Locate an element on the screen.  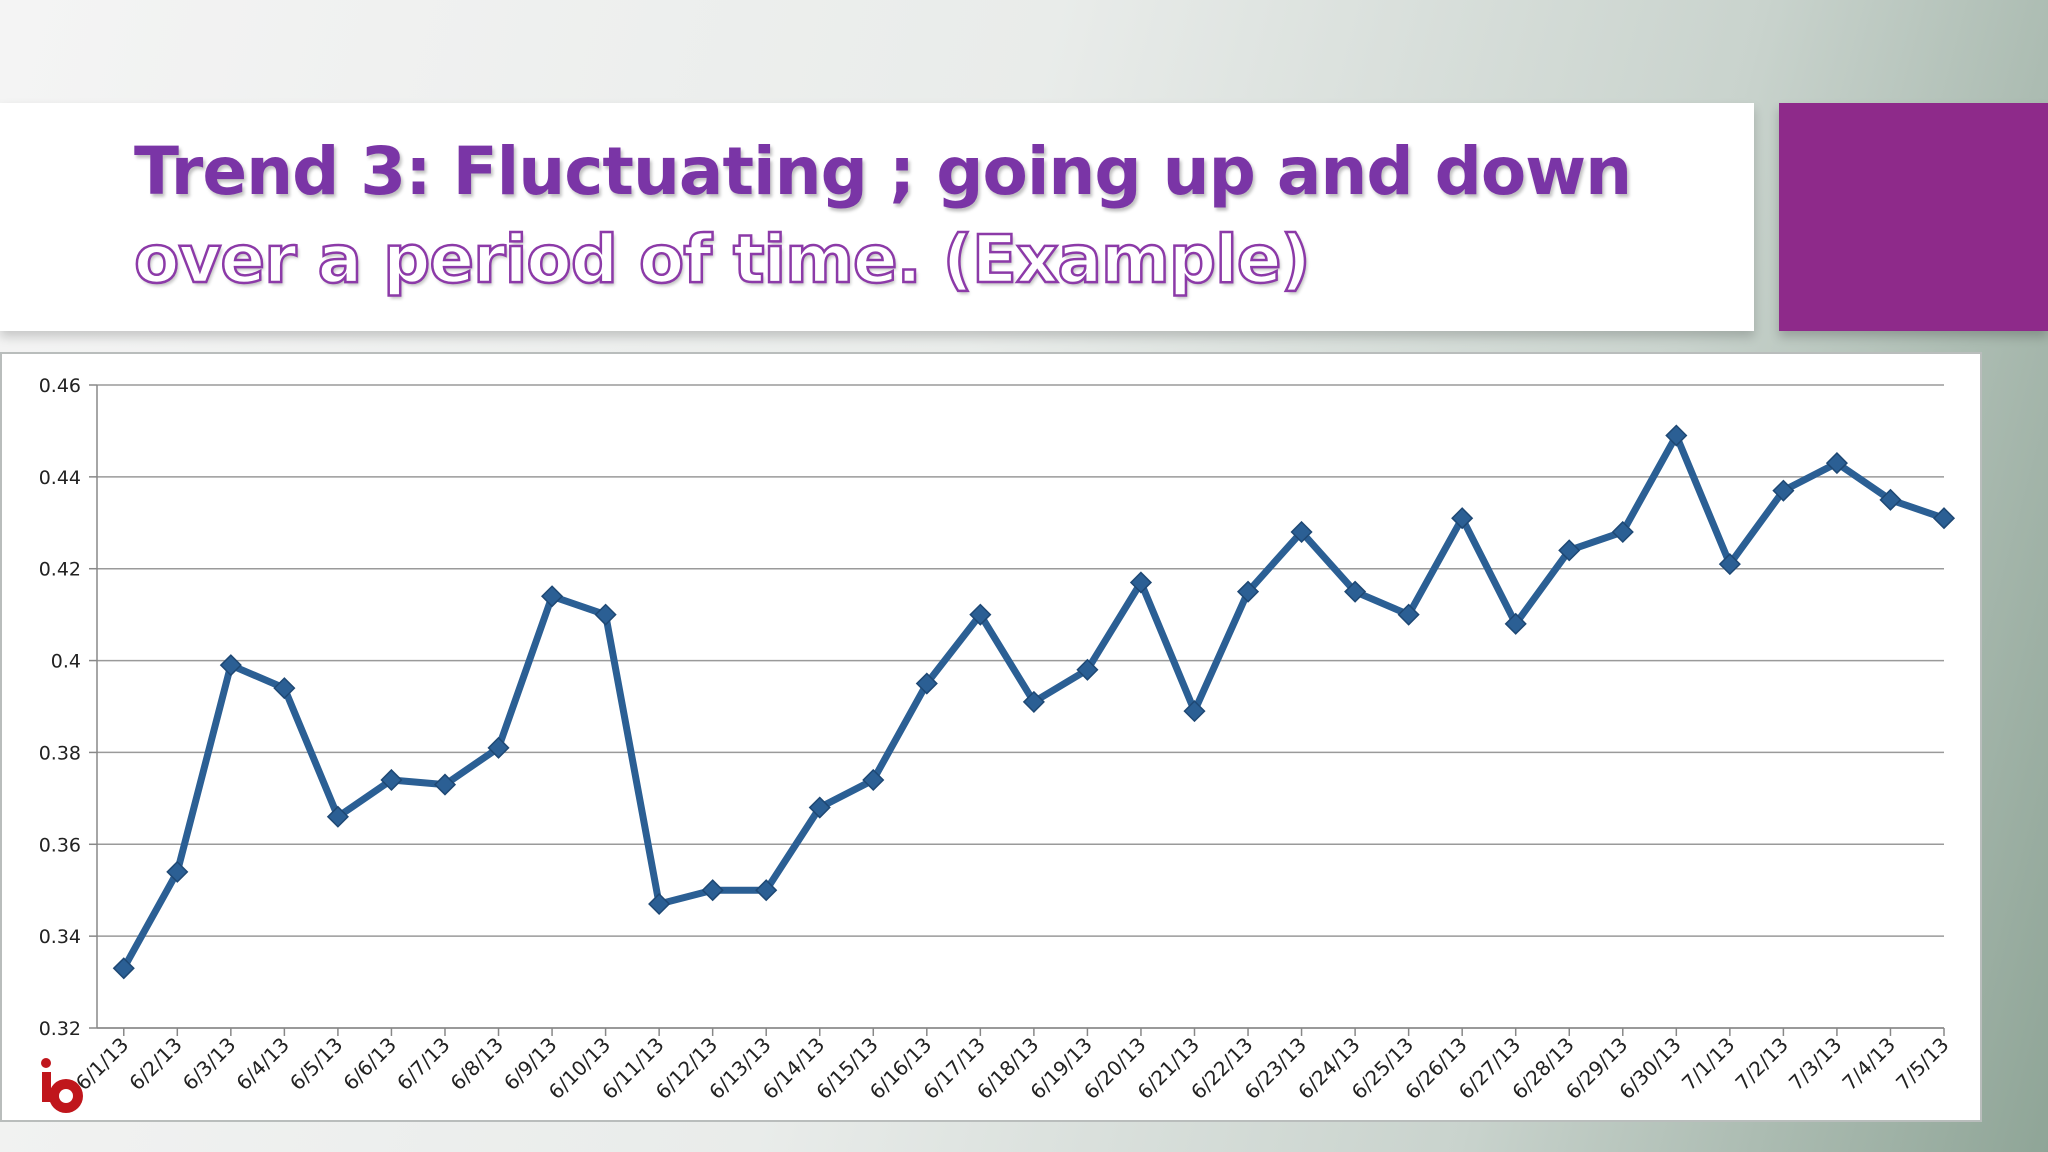
x-tick-label: 7/5/13 is located at coordinates (1922, 1064).